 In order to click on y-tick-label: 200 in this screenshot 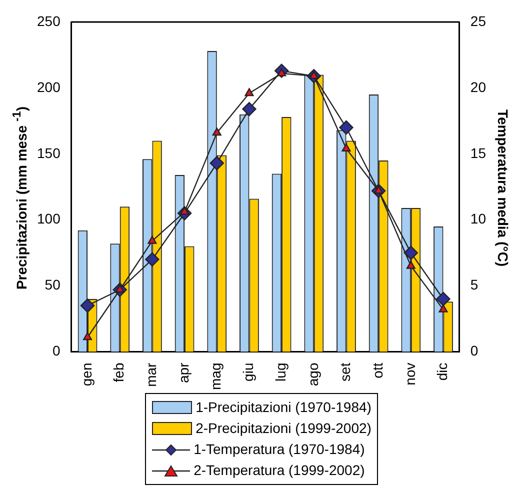, I will do `click(49, 86)`.